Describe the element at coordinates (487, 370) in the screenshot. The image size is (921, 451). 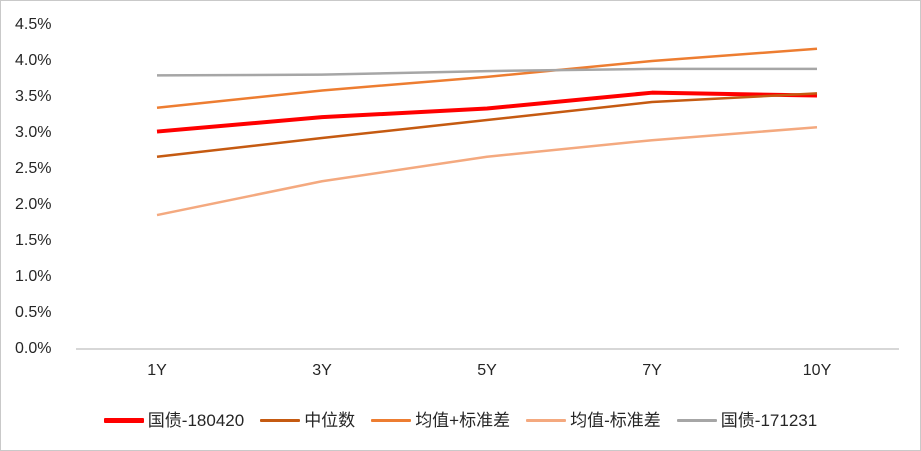
I see `x-axis-tick-label: 5Y` at that location.